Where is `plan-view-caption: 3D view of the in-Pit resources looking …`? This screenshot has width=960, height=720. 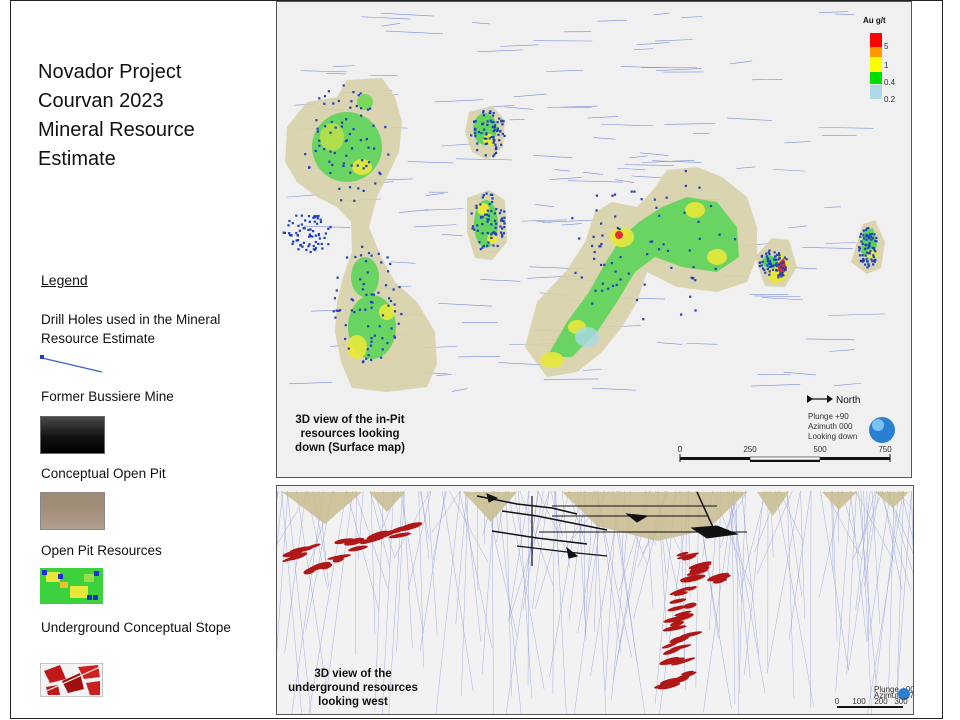 plan-view-caption: 3D view of the in-Pit resources looking … is located at coordinates (350, 434).